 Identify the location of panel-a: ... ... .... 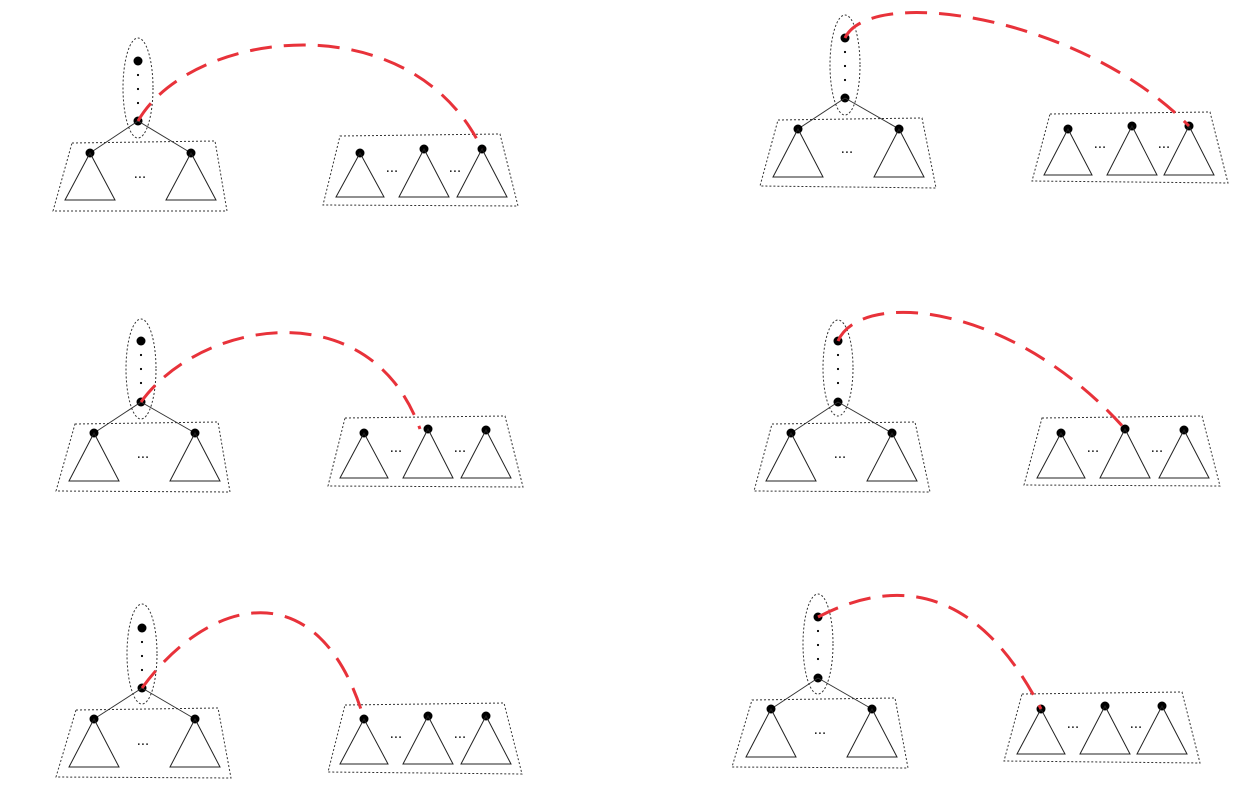
(285, 124).